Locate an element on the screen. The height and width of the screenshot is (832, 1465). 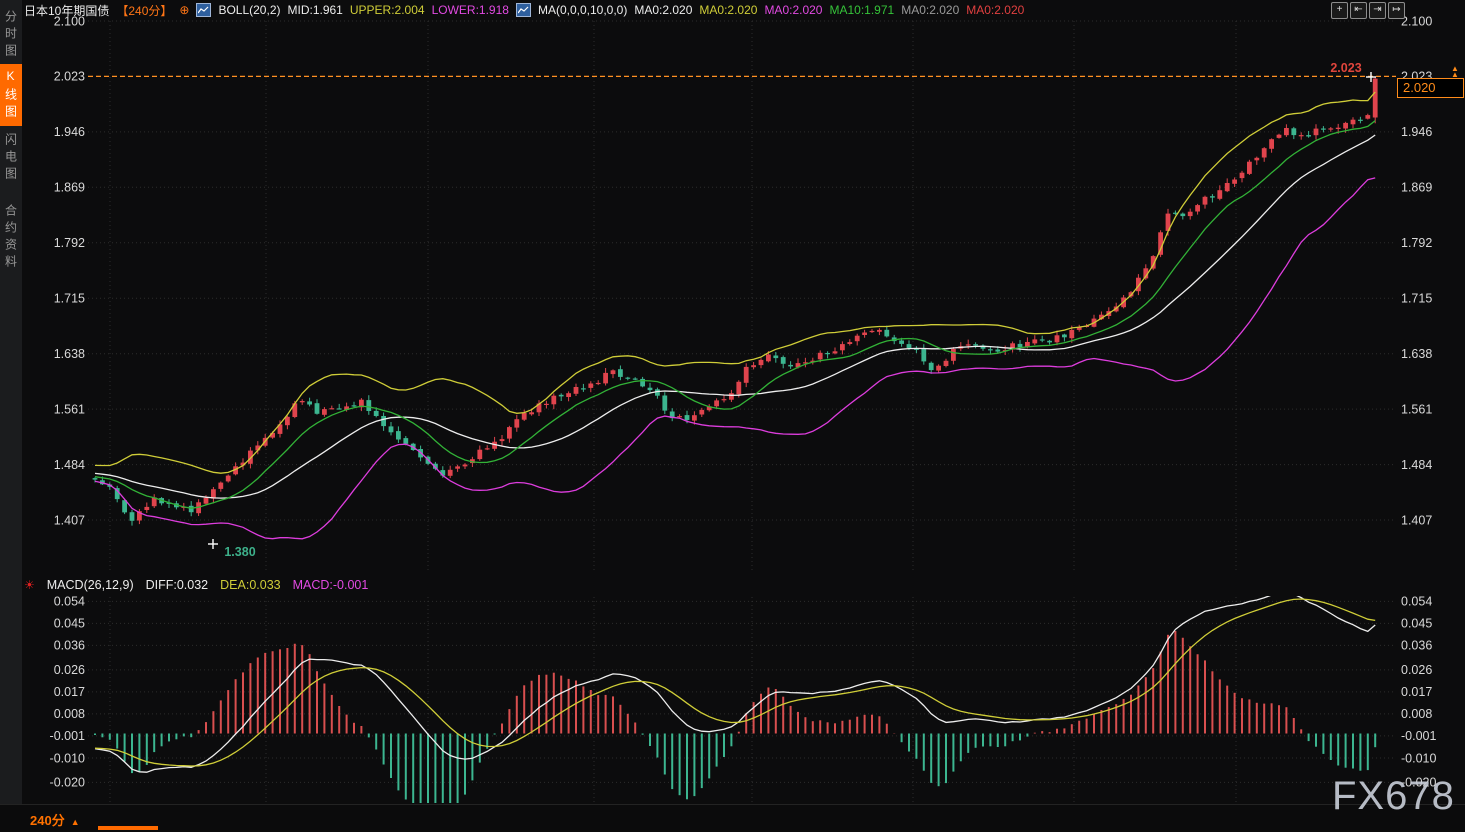
sidebar-item-time-chart: 分时图 is located at coordinates (10, 35).